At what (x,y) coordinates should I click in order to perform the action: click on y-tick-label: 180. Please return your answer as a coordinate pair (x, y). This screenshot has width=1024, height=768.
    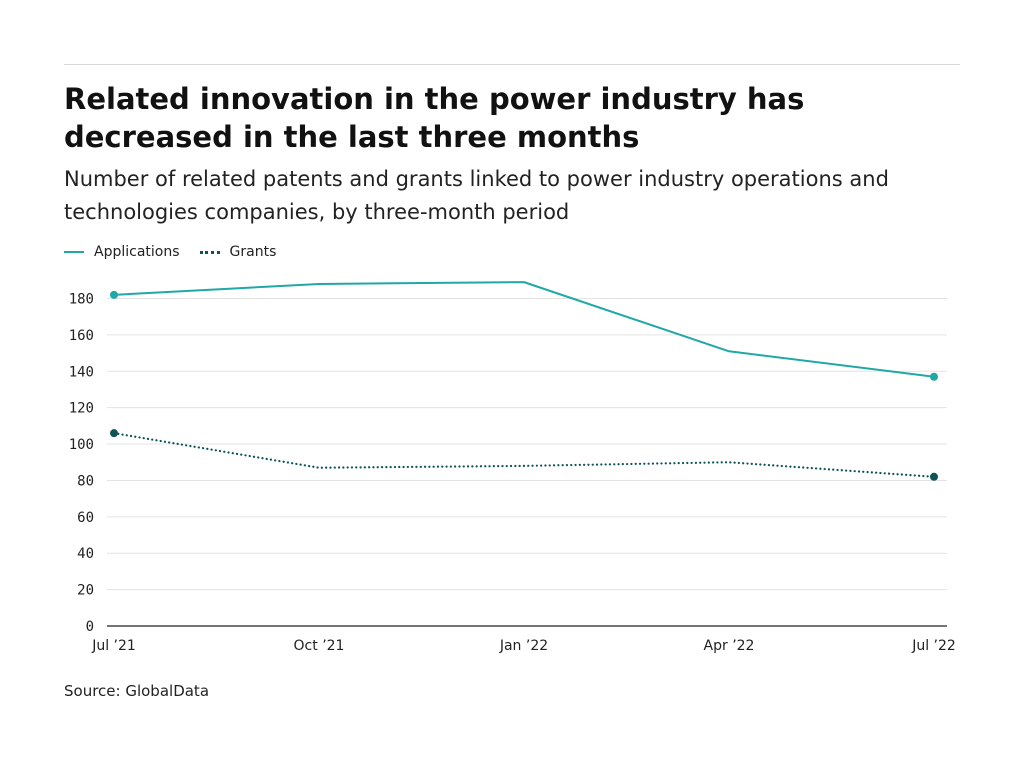
    Looking at the image, I should click on (81, 300).